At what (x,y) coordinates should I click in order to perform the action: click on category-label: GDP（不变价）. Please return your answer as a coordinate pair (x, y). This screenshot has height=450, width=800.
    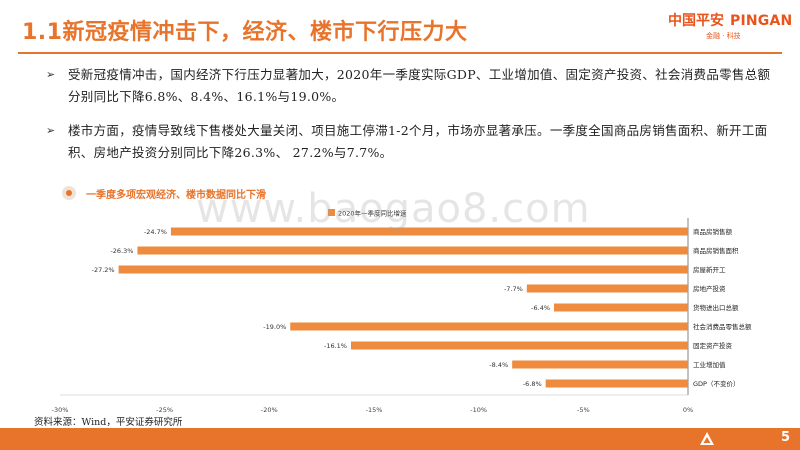
    Looking at the image, I should click on (716, 383).